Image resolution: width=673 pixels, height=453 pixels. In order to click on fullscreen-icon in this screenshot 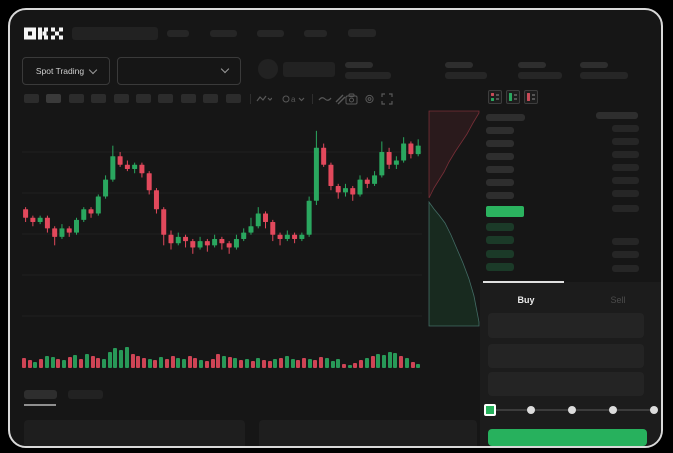, I will do `click(387, 99)`.